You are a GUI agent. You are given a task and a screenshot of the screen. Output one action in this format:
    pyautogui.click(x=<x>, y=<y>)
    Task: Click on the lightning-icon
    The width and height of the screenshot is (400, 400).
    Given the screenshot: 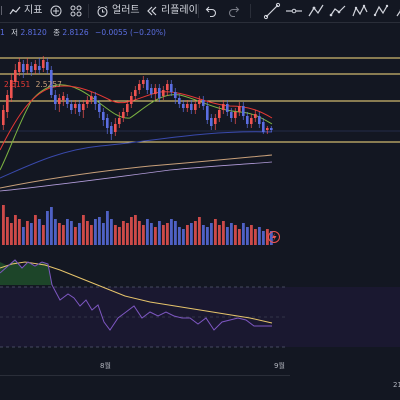 What is the action you would take?
    pyautogui.click(x=274, y=237)
    